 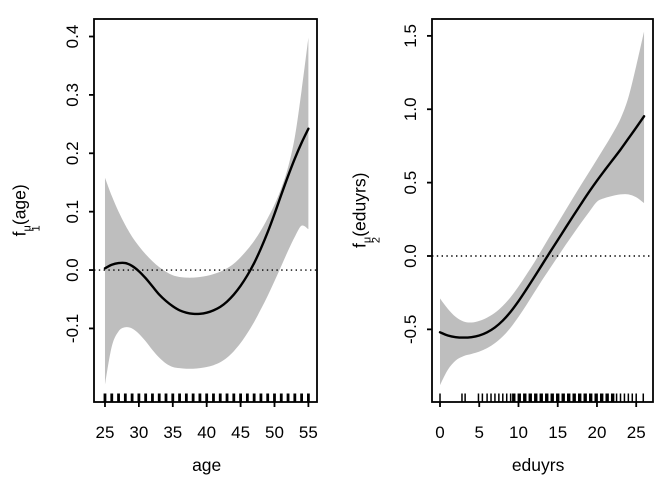 What do you see at coordinates (206, 432) in the screenshot?
I see `x-axis-tick-label: 40` at bounding box center [206, 432].